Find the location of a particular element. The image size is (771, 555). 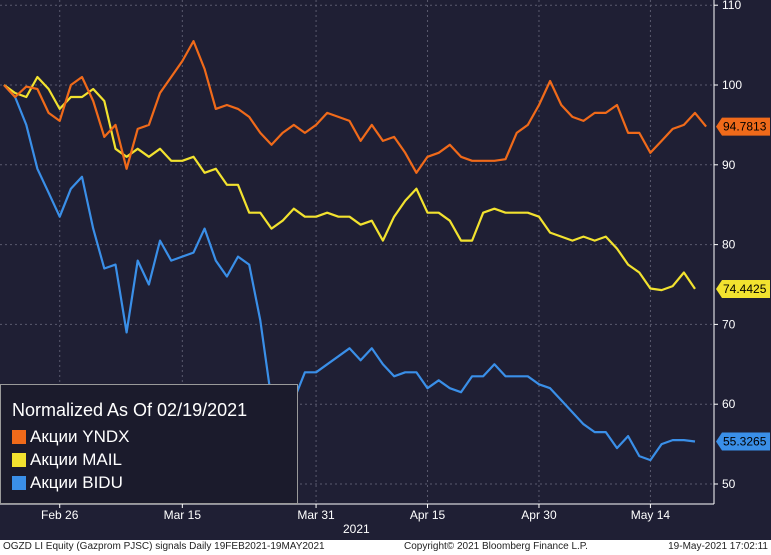

last-value-text: 74.4425 is located at coordinates (745, 289).